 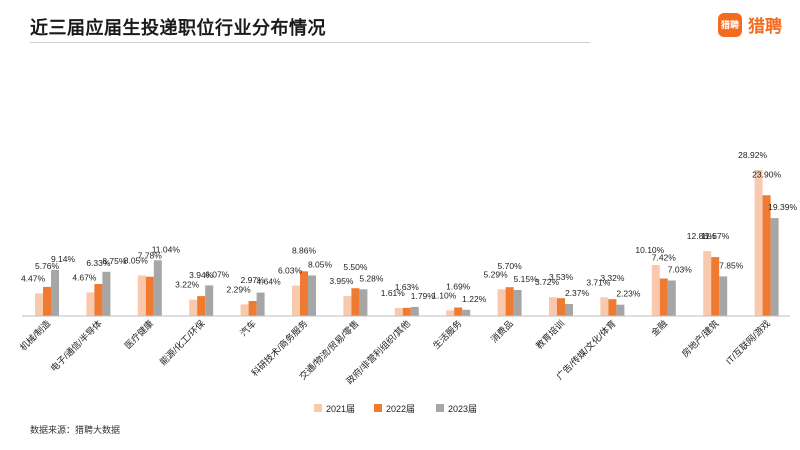 I want to click on category-label: 机械/制造, so click(x=34, y=335).